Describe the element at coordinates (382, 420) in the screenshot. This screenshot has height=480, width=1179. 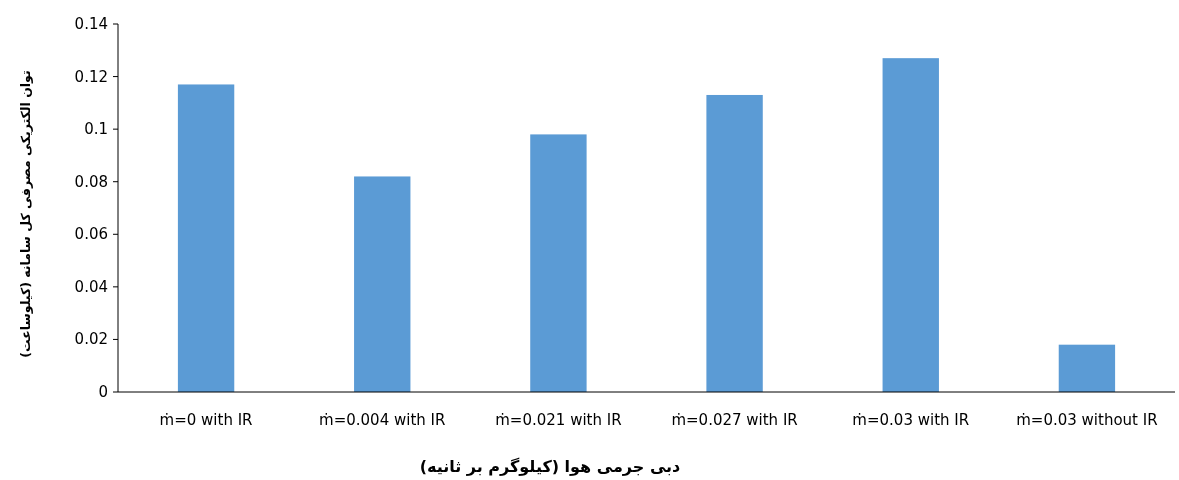
I see `x-tick-label: ṁ=0.004 with IR` at that location.